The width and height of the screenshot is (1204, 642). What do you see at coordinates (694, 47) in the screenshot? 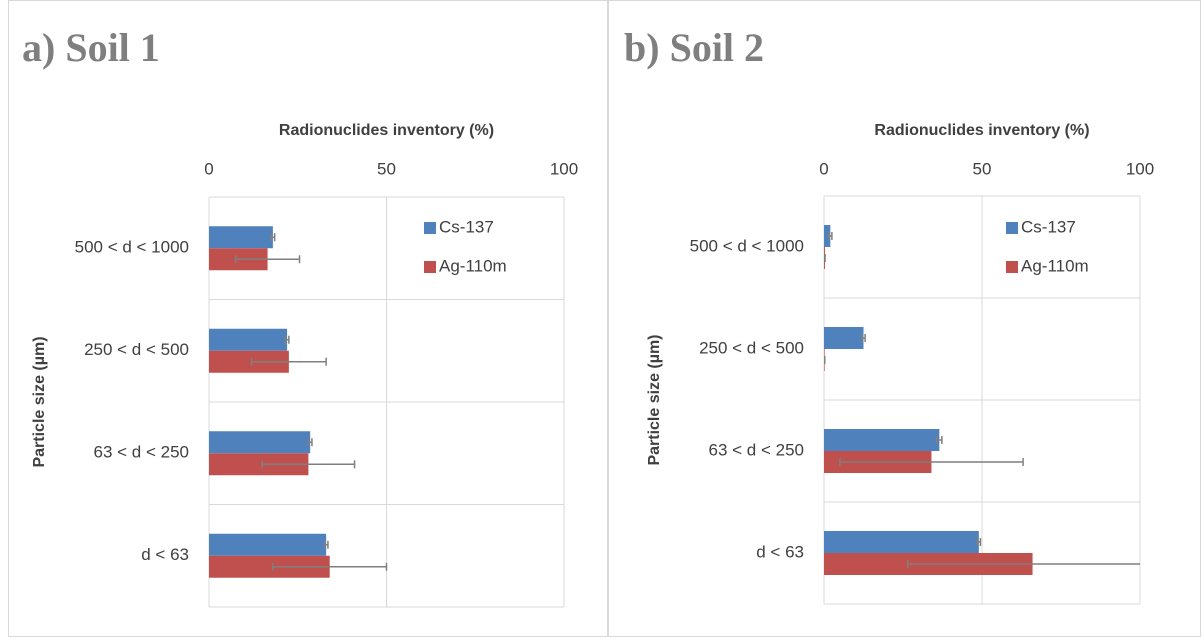
I see `chart-title: b) Soil 2` at bounding box center [694, 47].